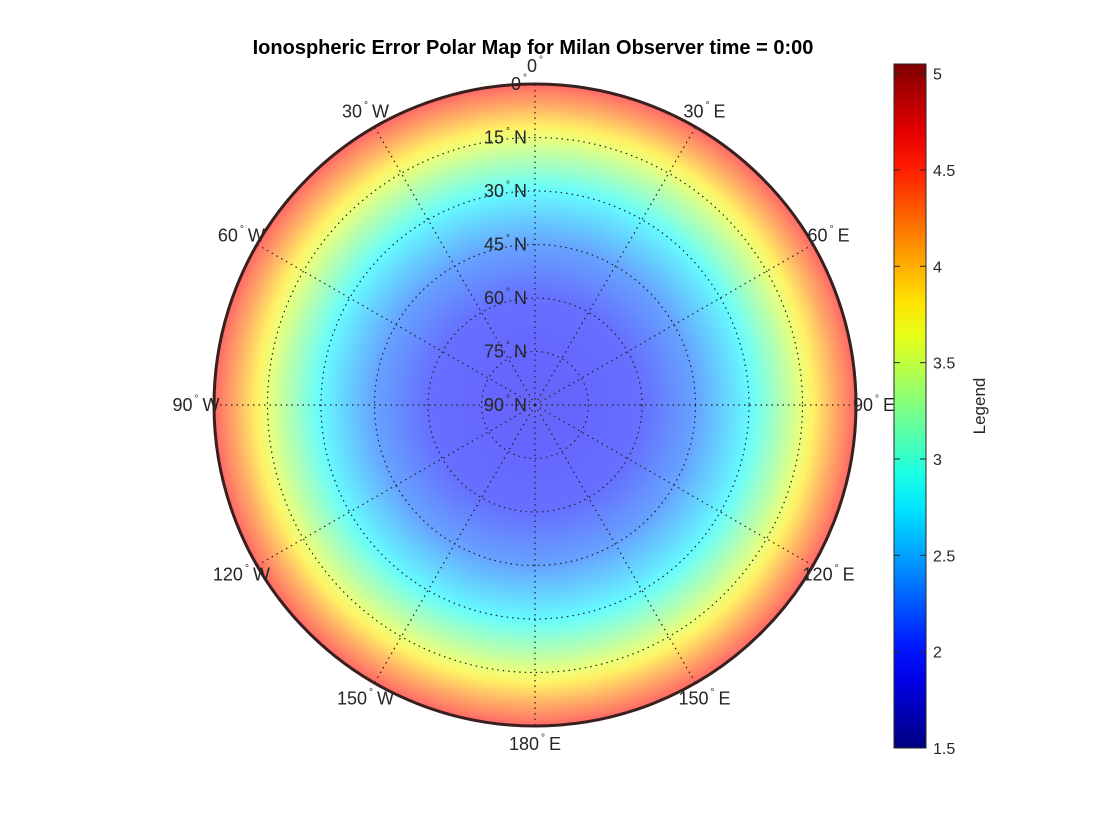 This screenshot has width=1120, height=840. Describe the element at coordinates (365, 698) in the screenshot. I see `longitude-label: 150 ° W` at that location.